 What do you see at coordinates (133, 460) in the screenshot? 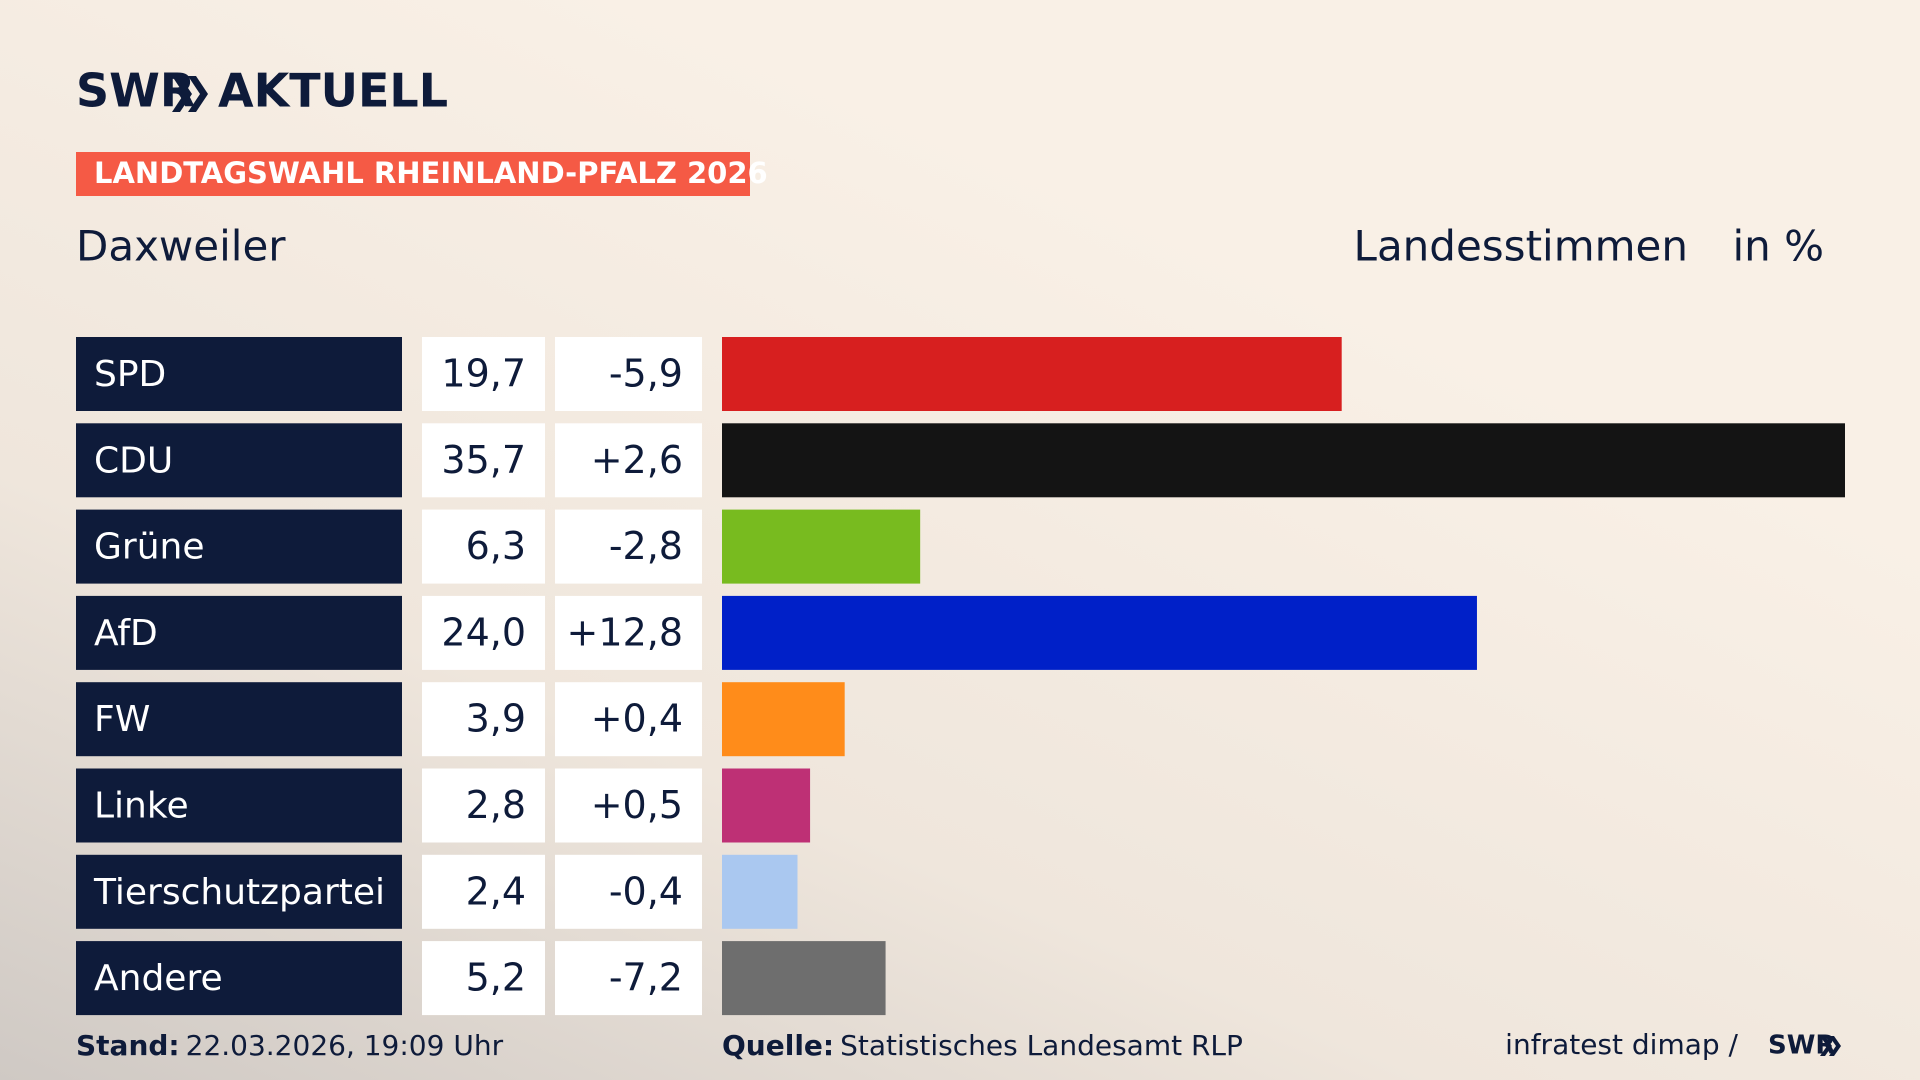
I see `party-label: CDU` at bounding box center [133, 460].